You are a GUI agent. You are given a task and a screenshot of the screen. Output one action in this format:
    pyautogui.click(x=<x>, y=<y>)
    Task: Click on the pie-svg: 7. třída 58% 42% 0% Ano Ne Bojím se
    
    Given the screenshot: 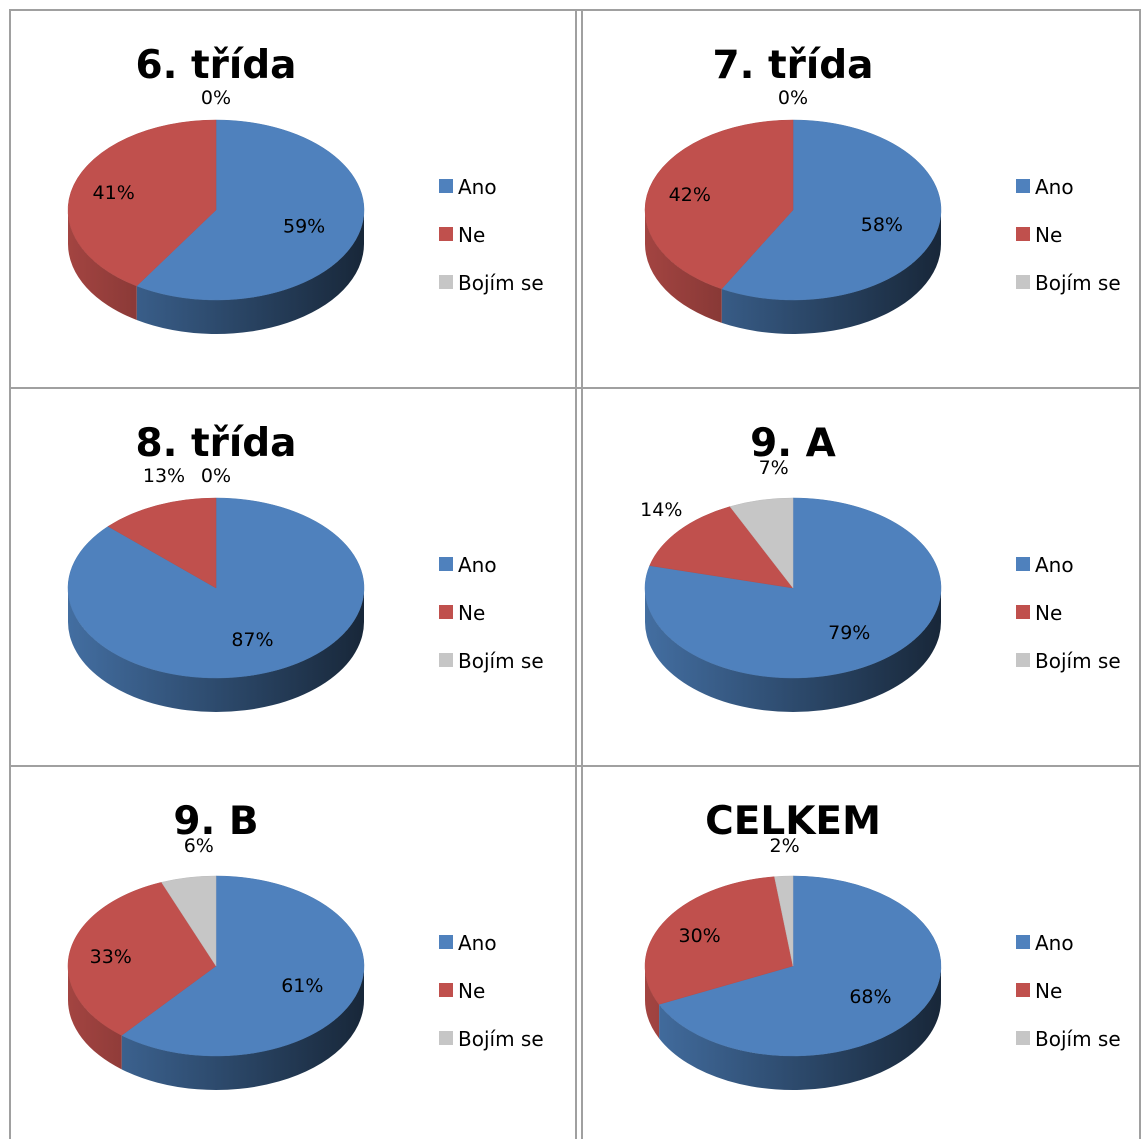 What is the action you would take?
    pyautogui.click(x=882, y=189)
    